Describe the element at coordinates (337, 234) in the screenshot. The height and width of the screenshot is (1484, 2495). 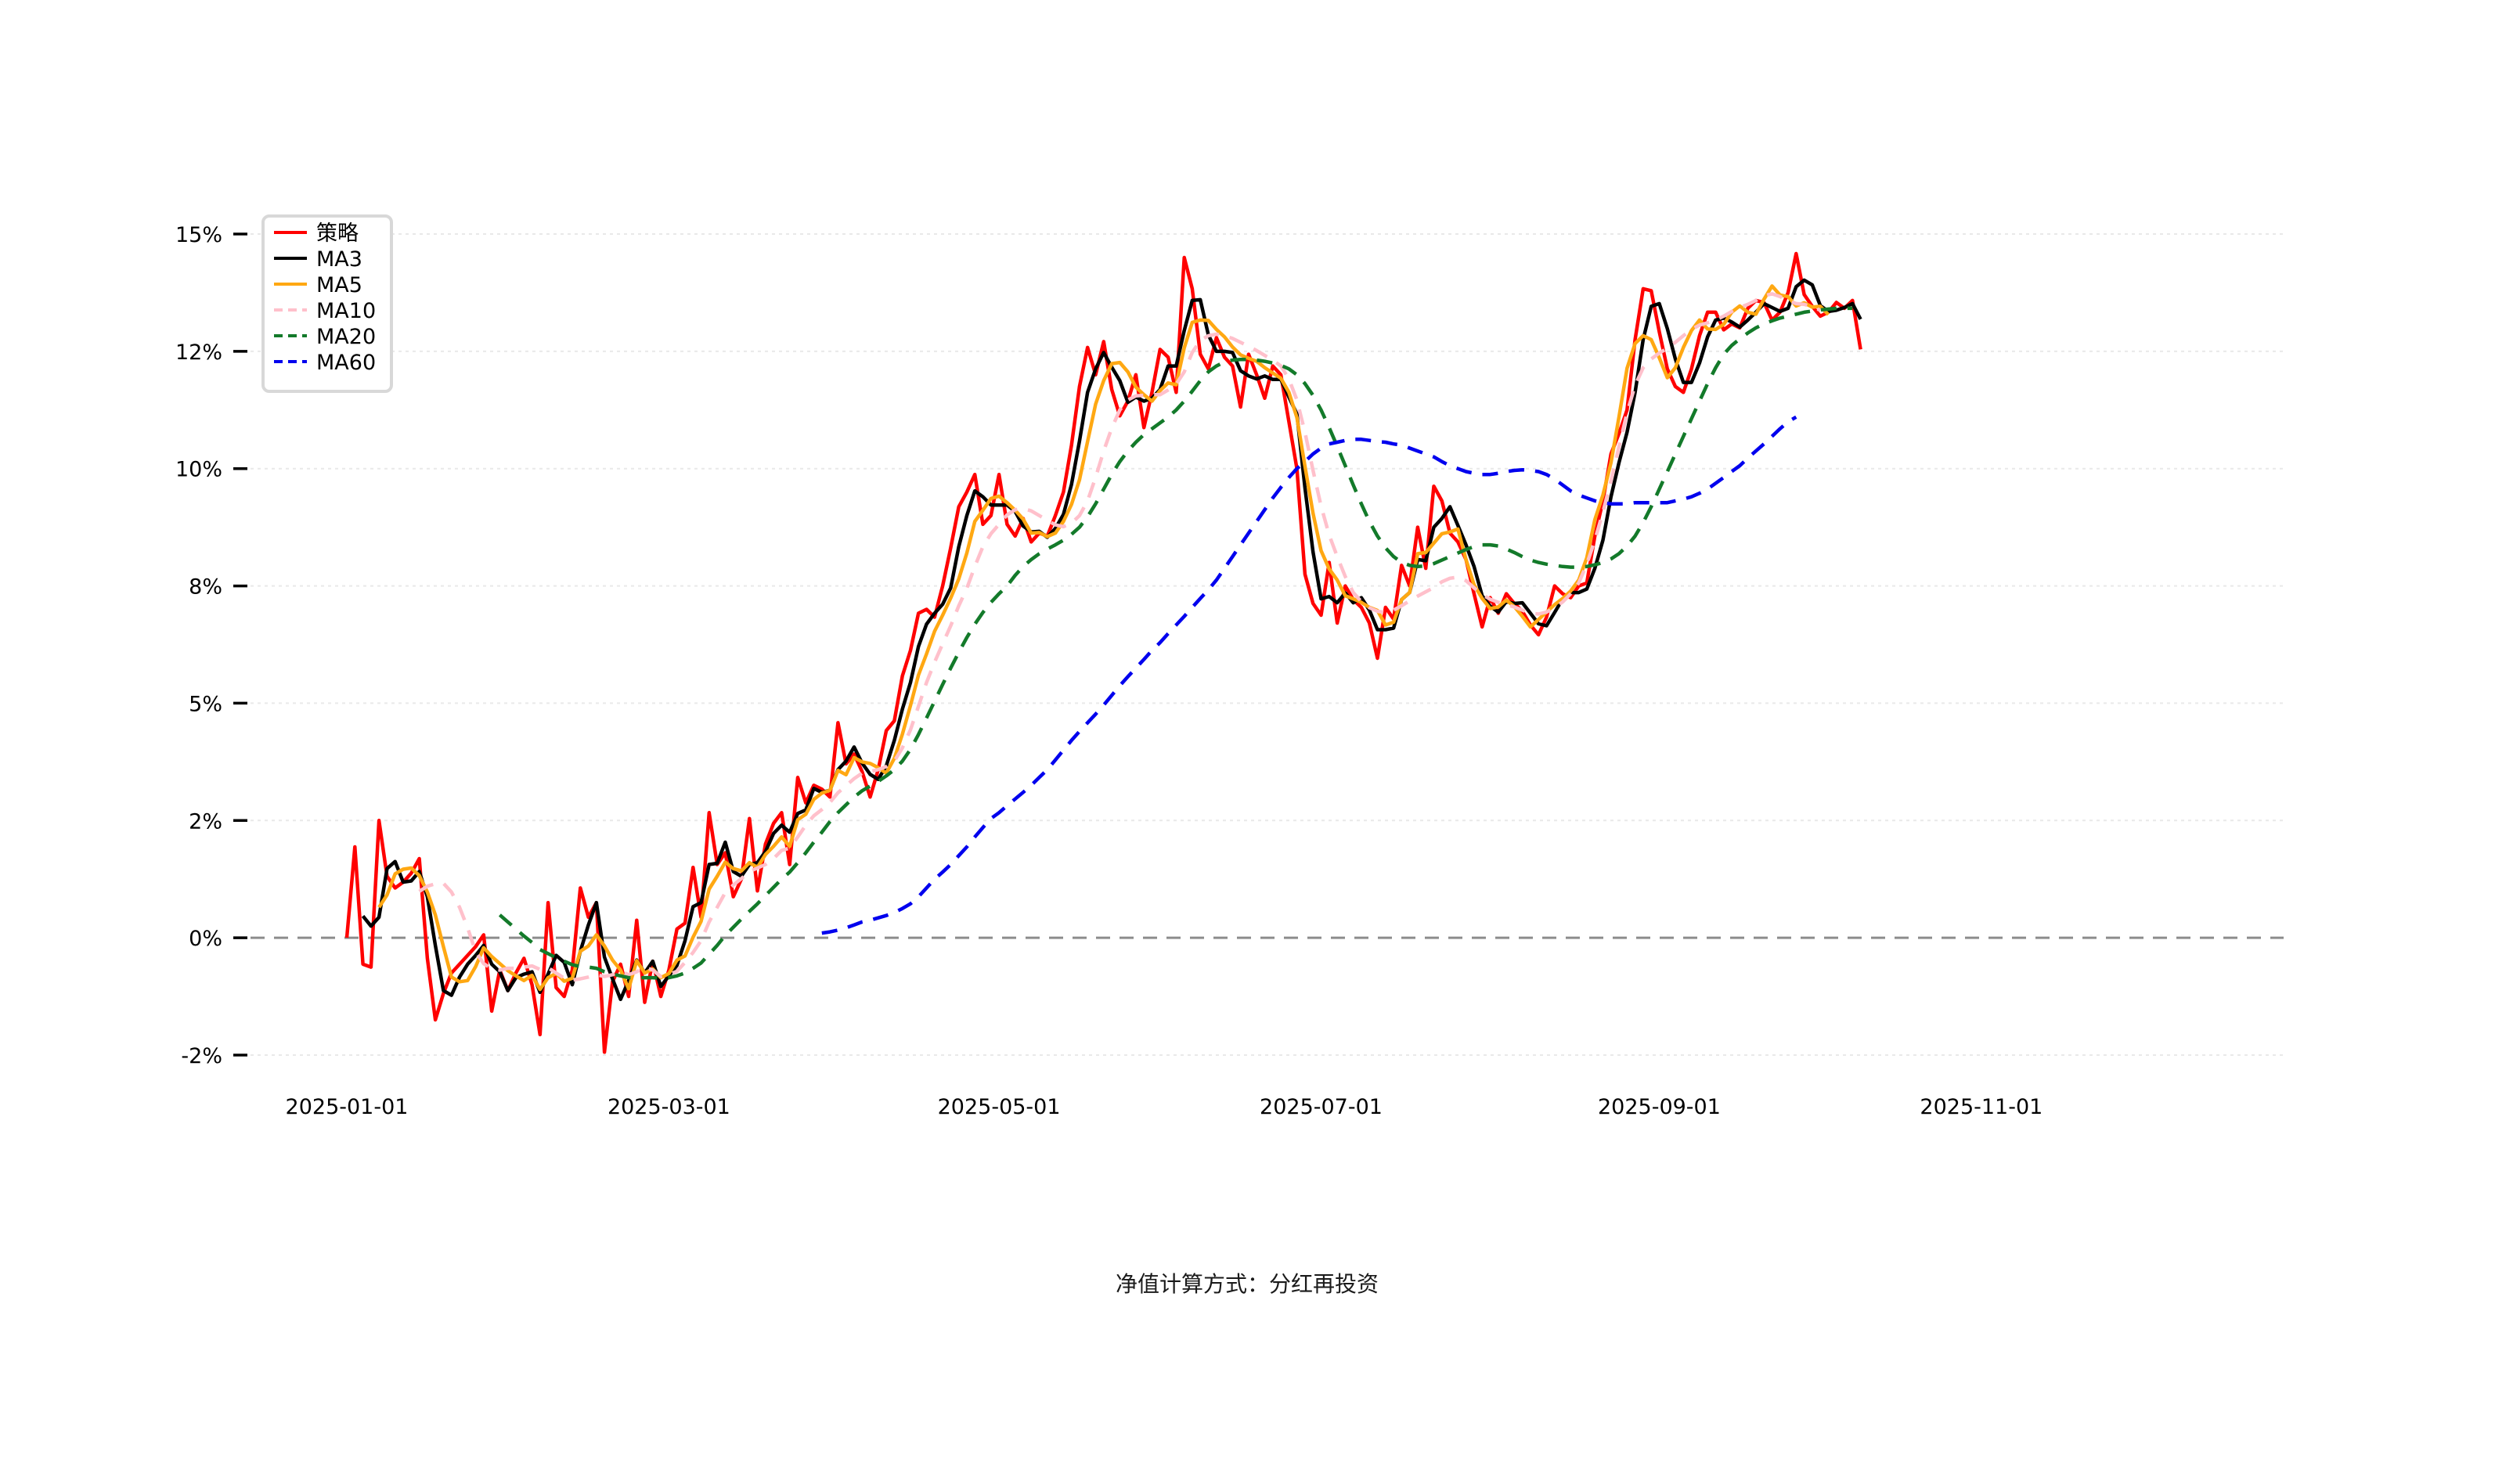
I see `legend-label-策略: 策略` at that location.